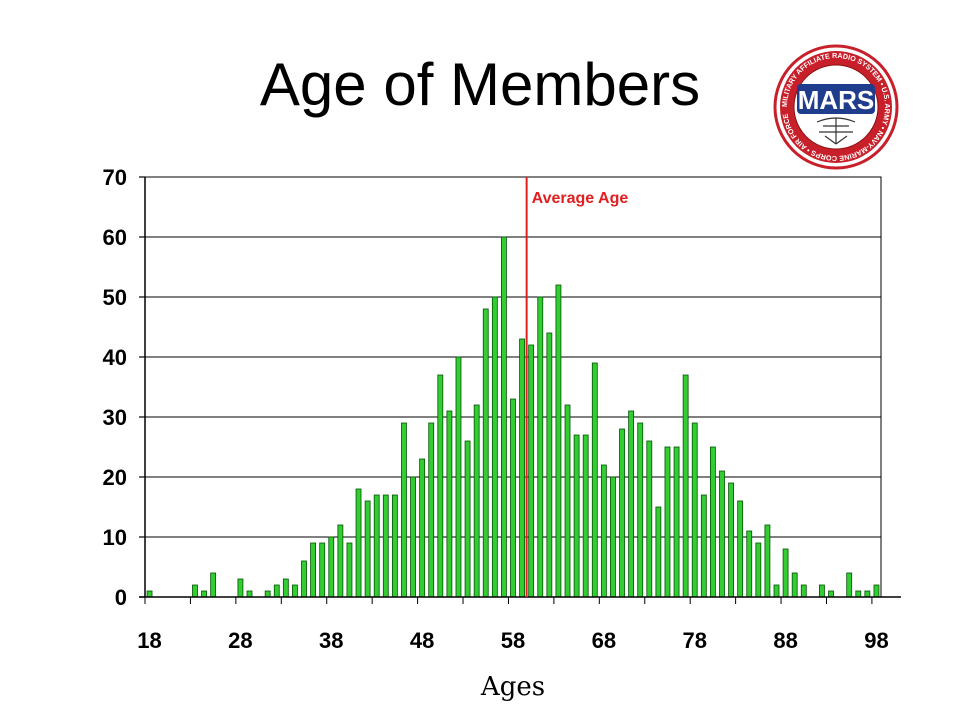 This screenshot has height=720, width=960. I want to click on x-tick-label: 68, so click(604, 640).